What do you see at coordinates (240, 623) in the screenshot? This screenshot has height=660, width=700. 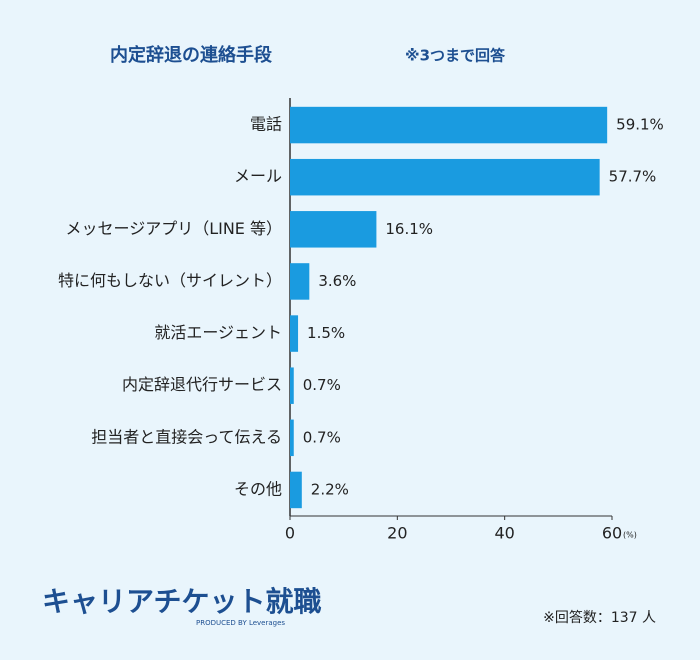 I see `brand-credit: PRODUCED BY Leverages` at bounding box center [240, 623].